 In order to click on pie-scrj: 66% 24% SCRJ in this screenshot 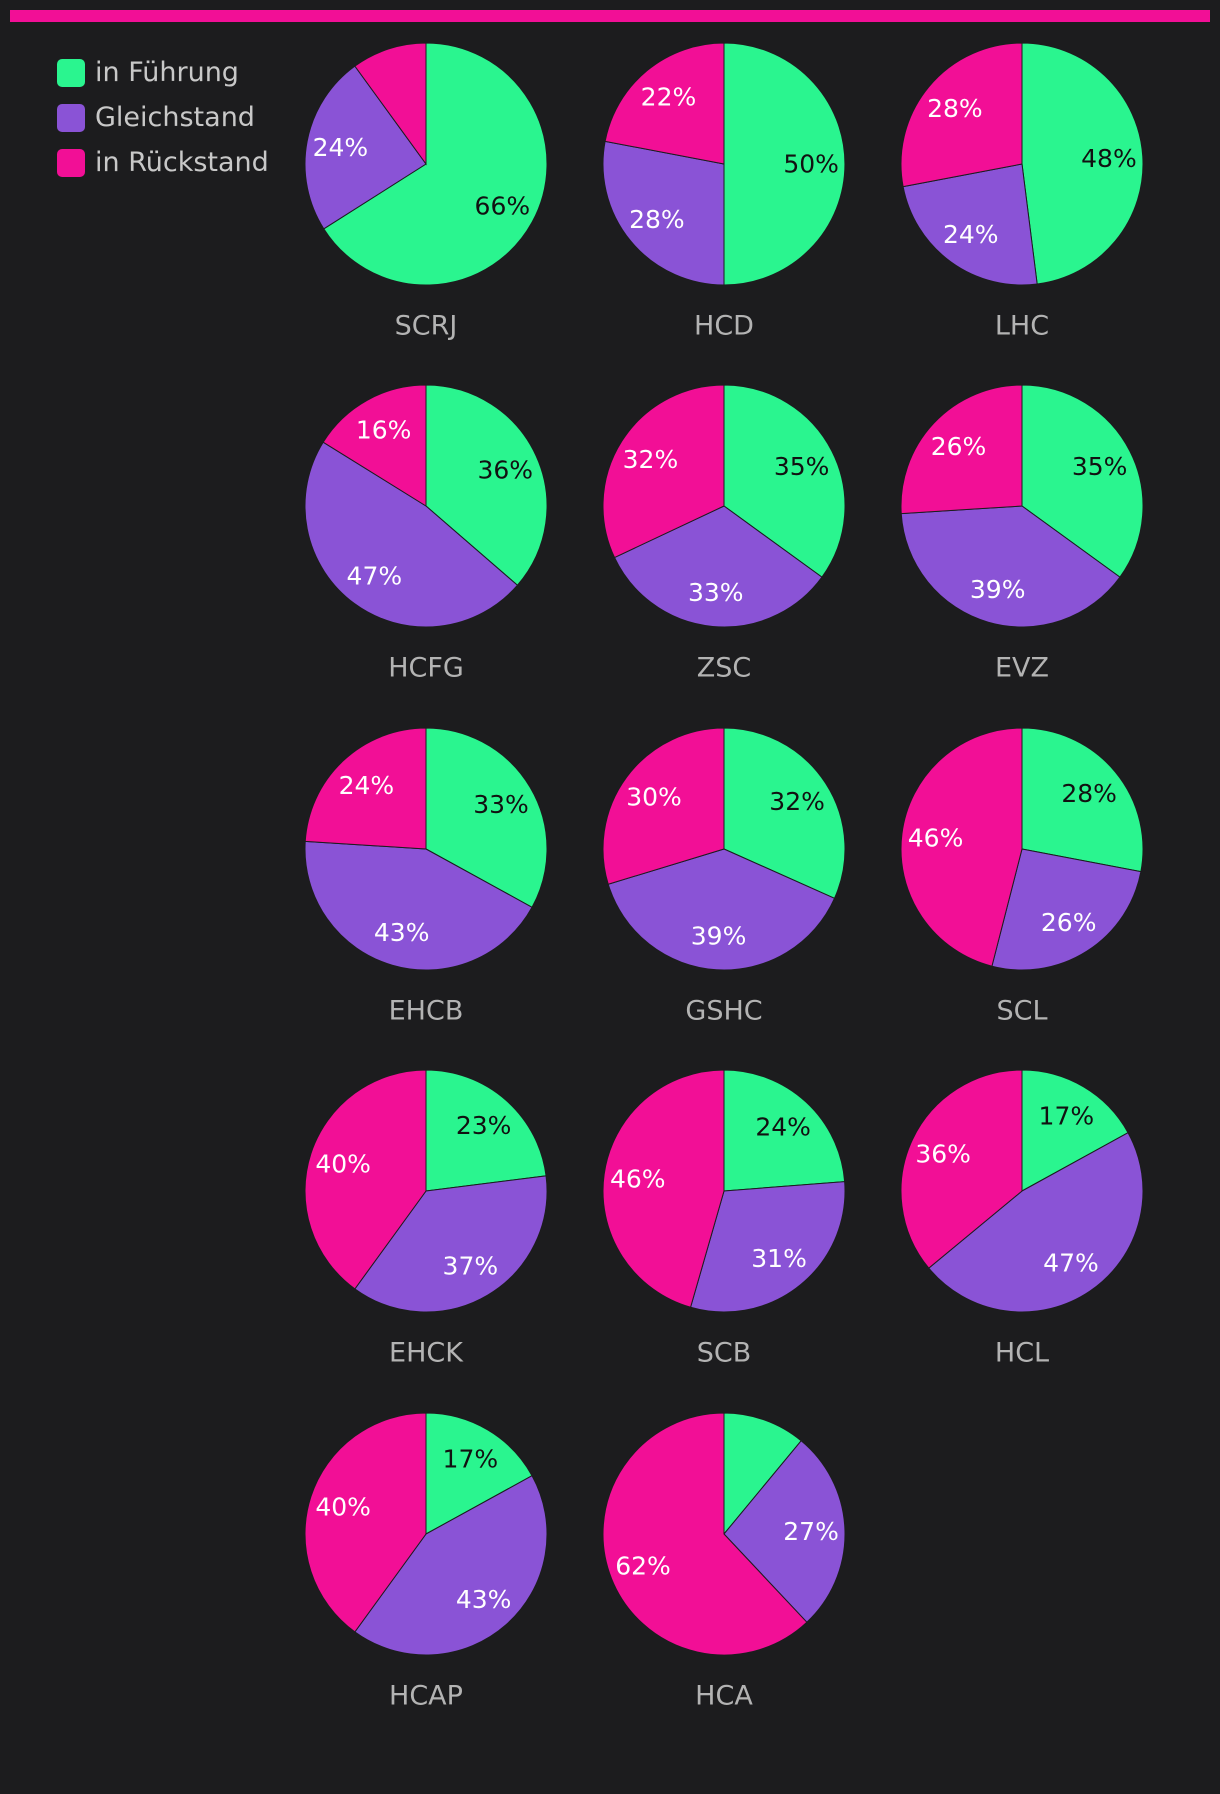, I will do `click(426, 192)`.